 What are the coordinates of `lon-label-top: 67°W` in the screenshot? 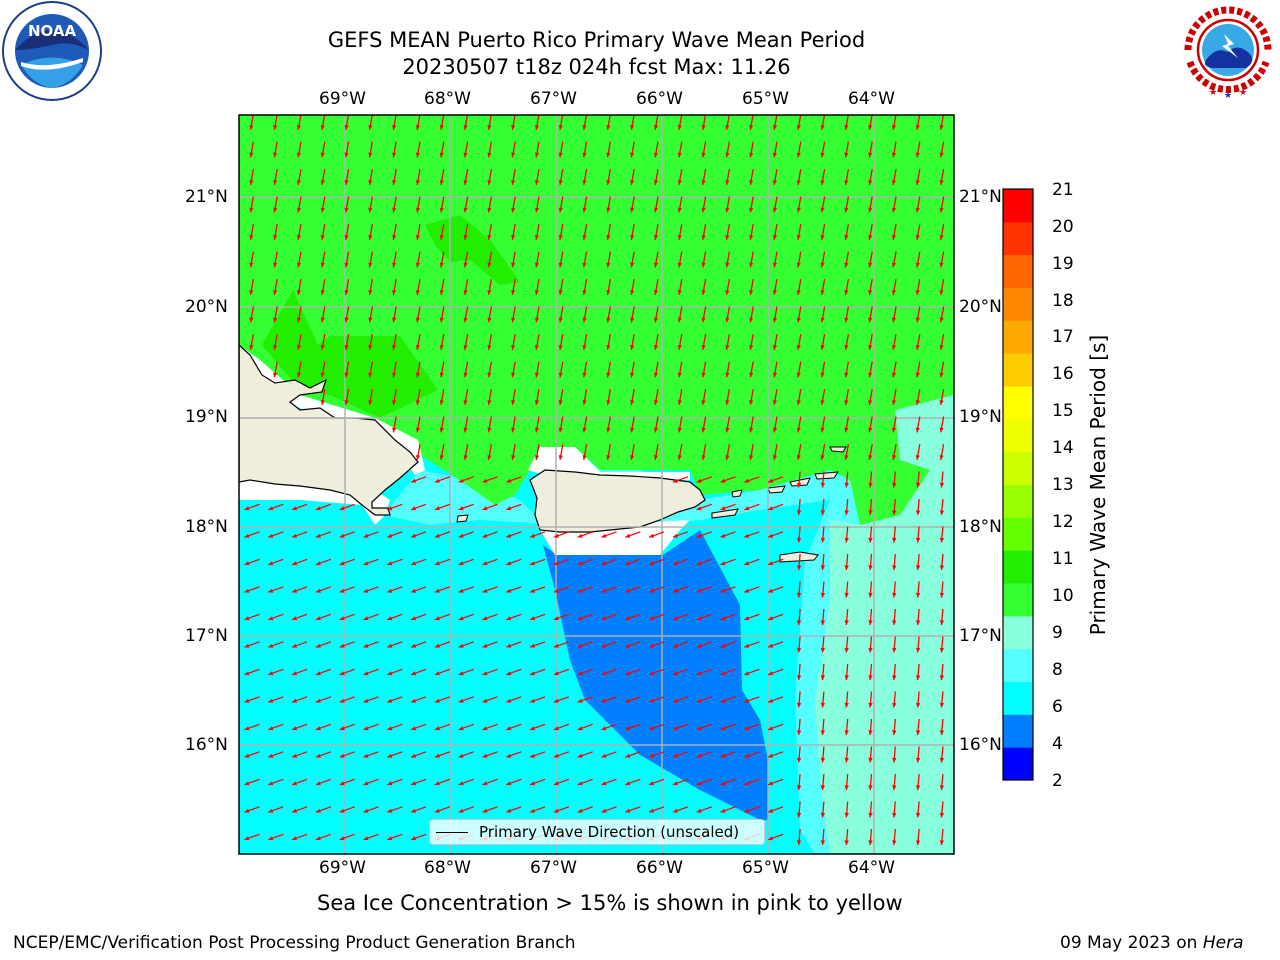 It's located at (553, 99).